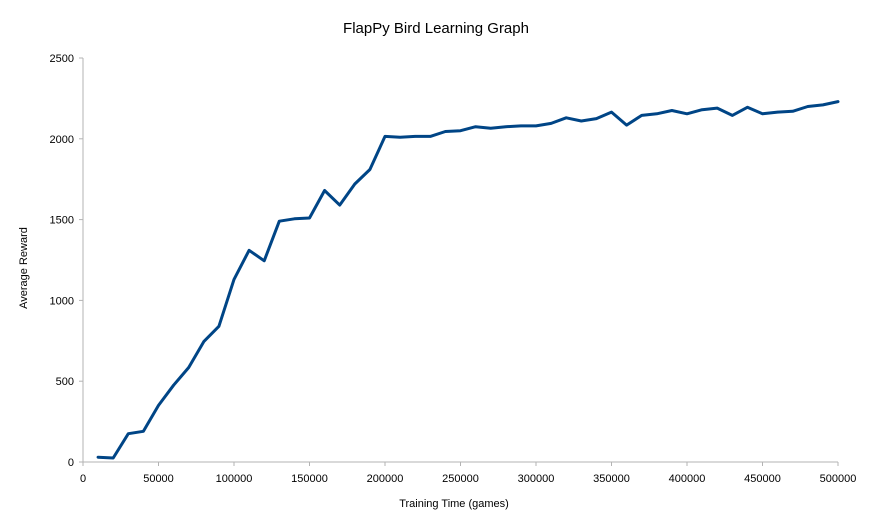 The height and width of the screenshot is (527, 873). What do you see at coordinates (687, 479) in the screenshot?
I see `x-tick-label: 400000` at bounding box center [687, 479].